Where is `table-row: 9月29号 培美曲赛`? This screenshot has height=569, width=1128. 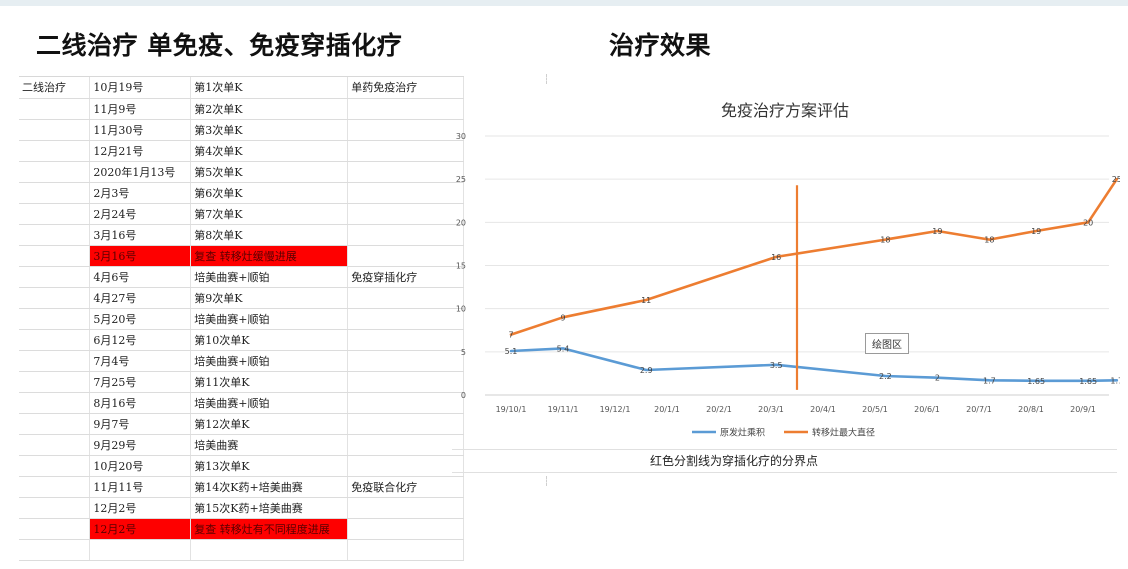
table-row: 9月29号 培美曲赛 is located at coordinates (241, 445).